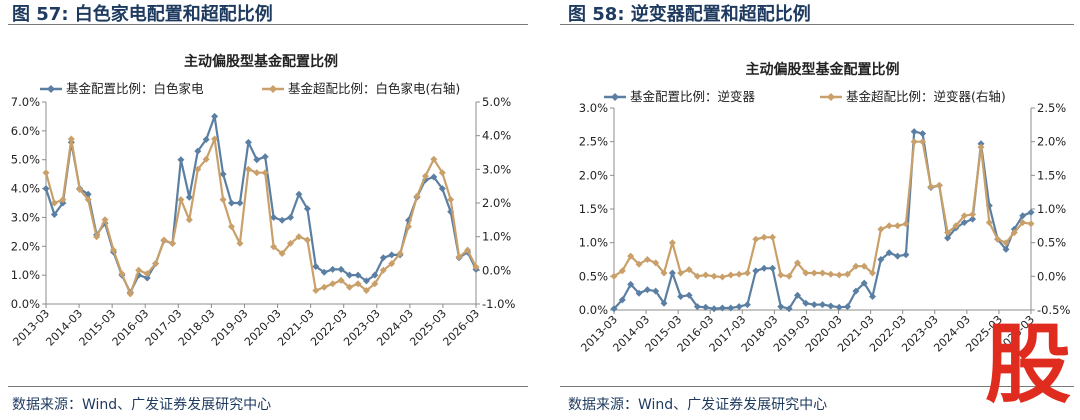 This screenshot has width=1080, height=420. What do you see at coordinates (135, 88) in the screenshot?
I see `left-legend-label-1: 基金配置比例：白色家电` at bounding box center [135, 88].